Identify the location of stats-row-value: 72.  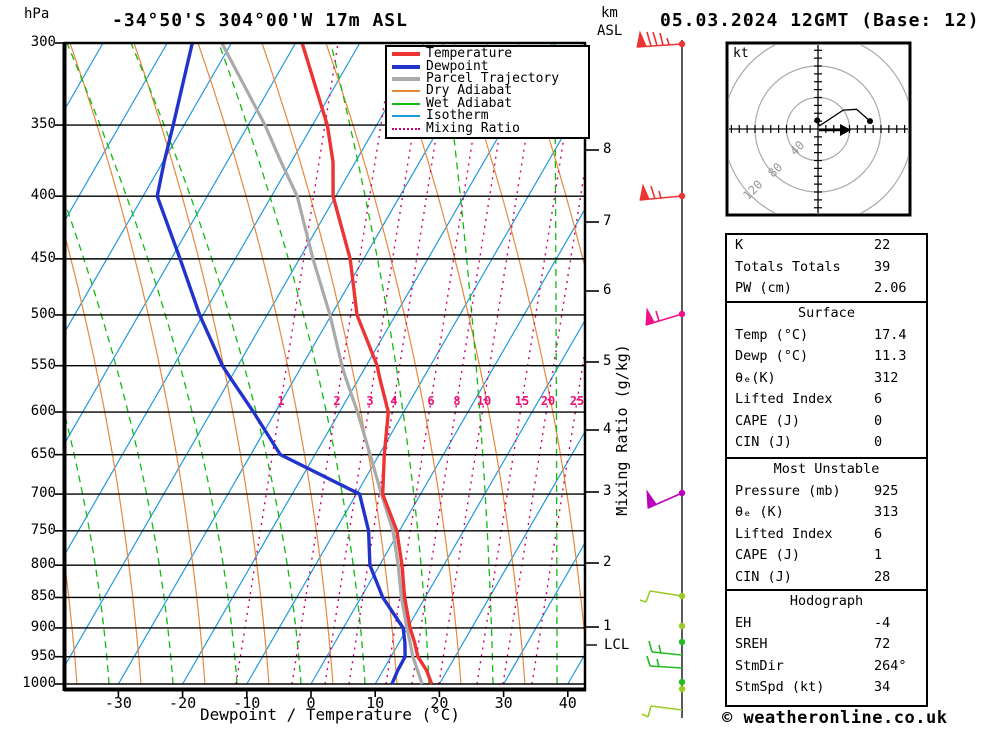
(882, 644).